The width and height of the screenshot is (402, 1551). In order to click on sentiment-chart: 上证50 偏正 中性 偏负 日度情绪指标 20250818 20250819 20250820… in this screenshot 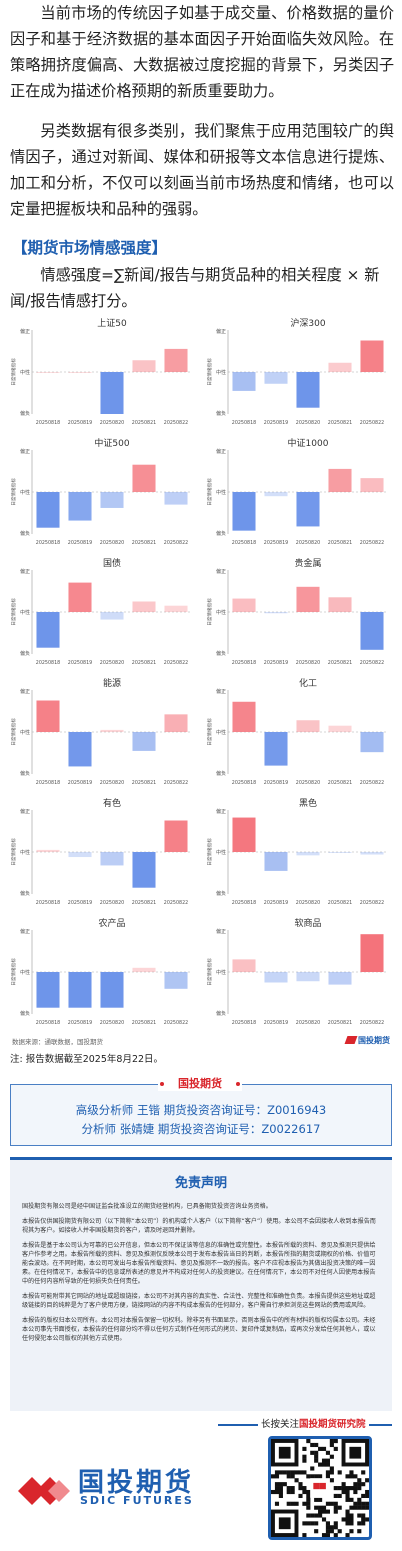, I will do `click(104, 375)`.